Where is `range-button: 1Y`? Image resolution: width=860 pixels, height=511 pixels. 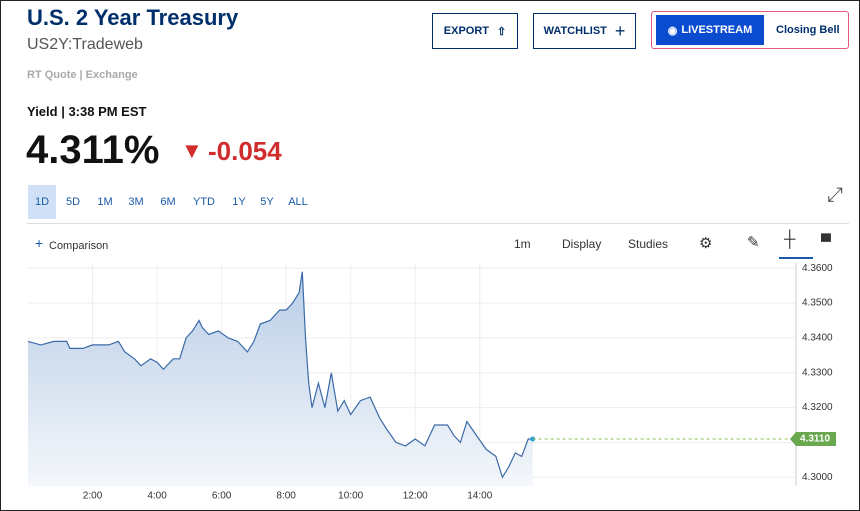 range-button: 1Y is located at coordinates (239, 202).